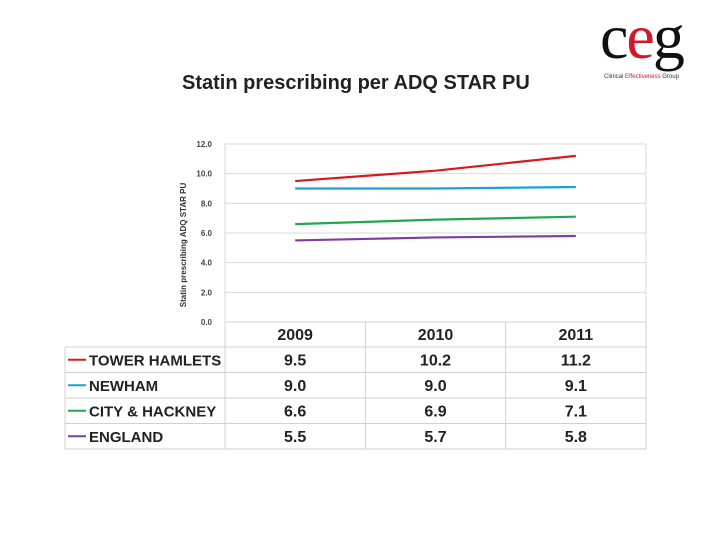 This screenshot has width=720, height=540. Describe the element at coordinates (155, 360) in the screenshot. I see `legend-label: TOWER HAMLETS` at that location.